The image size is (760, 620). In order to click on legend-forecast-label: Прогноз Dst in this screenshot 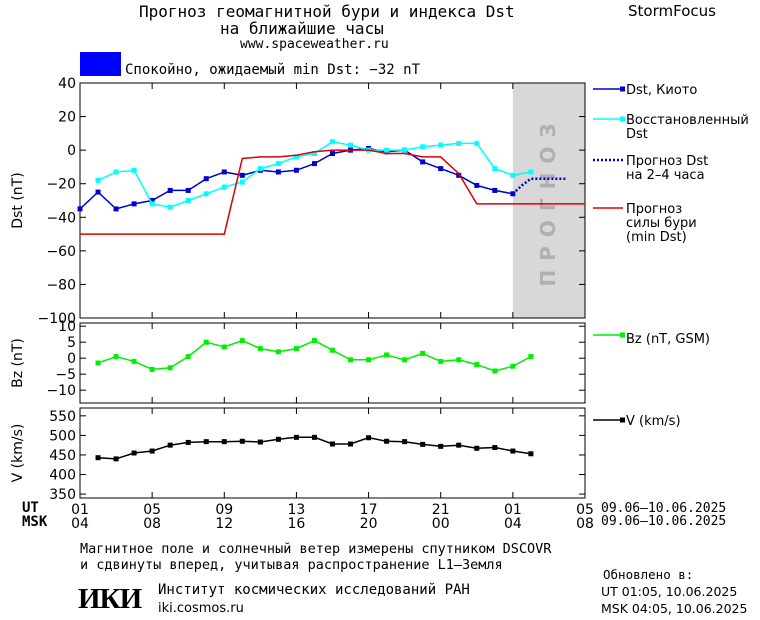, I will do `click(667, 161)`.